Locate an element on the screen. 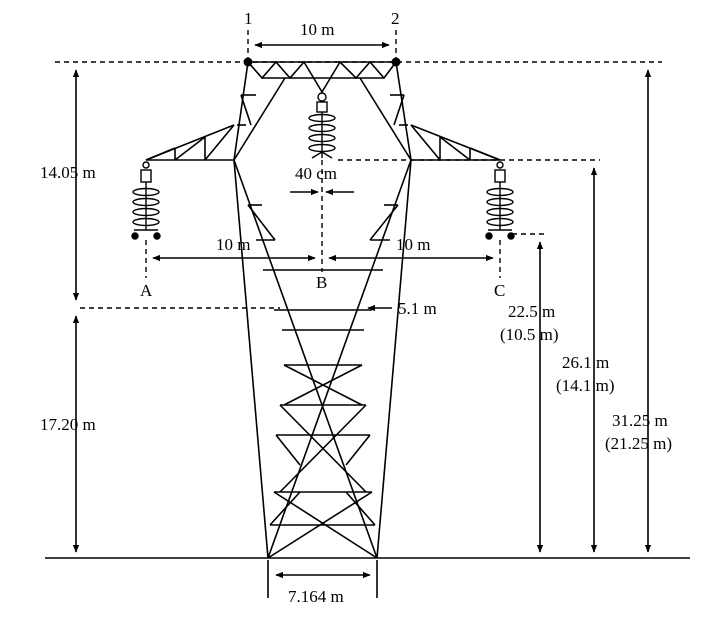  crossarm-height-alt-label: (14.1 m) is located at coordinates (585, 385).